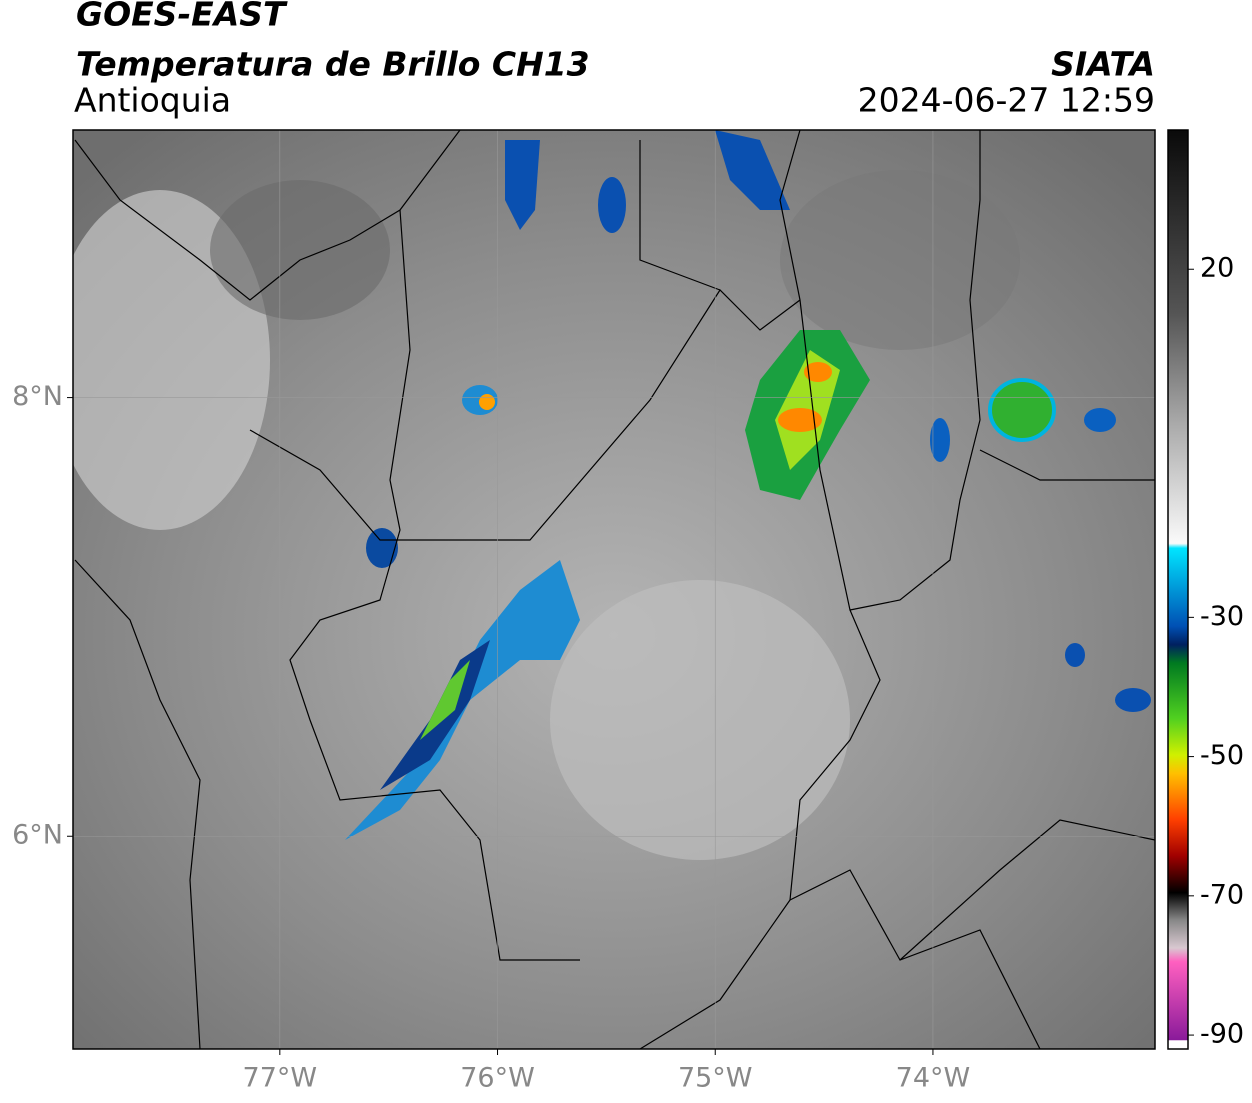  I want to click on colorbar-tick-label: -50, so click(1222, 755).